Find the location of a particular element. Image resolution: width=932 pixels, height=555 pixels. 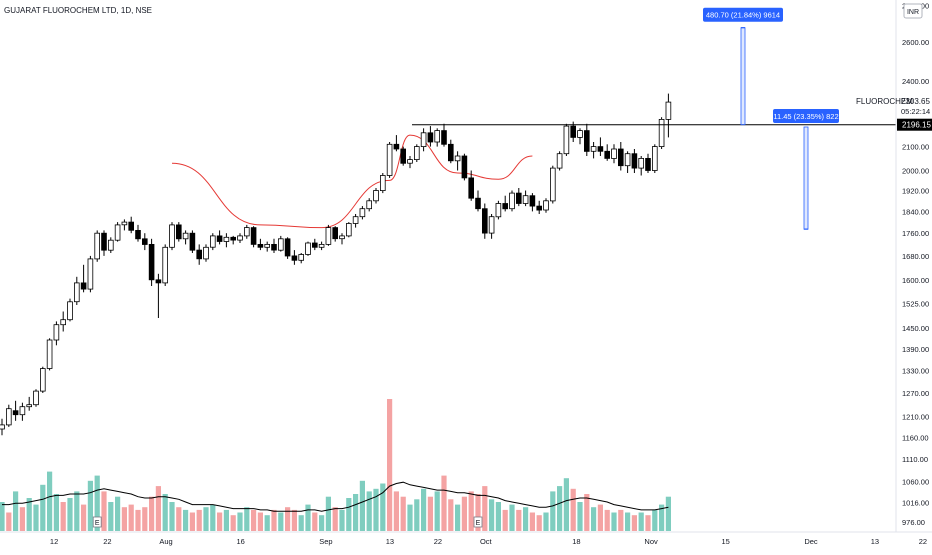

price-tick-label: 2400.00 is located at coordinates (915, 81).